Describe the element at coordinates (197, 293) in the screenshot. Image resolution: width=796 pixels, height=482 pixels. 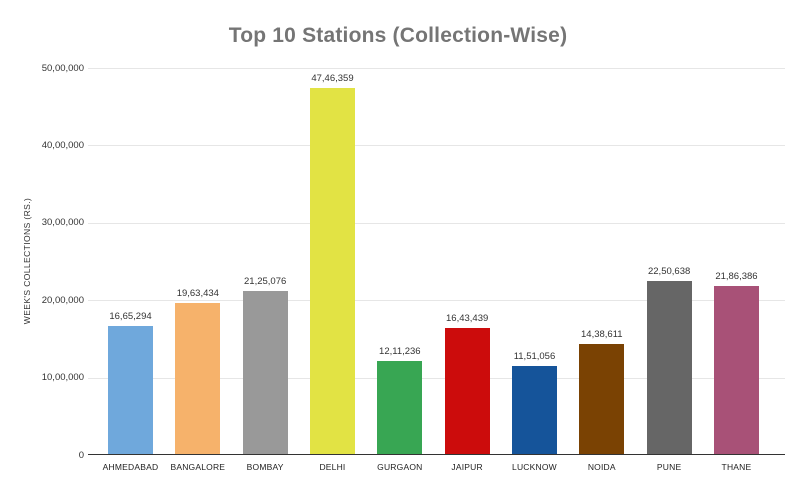
I see `value-label: 19,63,434` at that location.